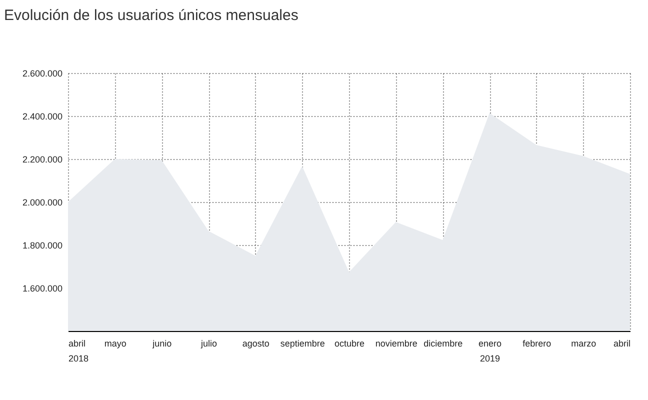 This screenshot has height=400, width=648. What do you see at coordinates (256, 343) in the screenshot?
I see `x-tick-label: agosto` at bounding box center [256, 343].